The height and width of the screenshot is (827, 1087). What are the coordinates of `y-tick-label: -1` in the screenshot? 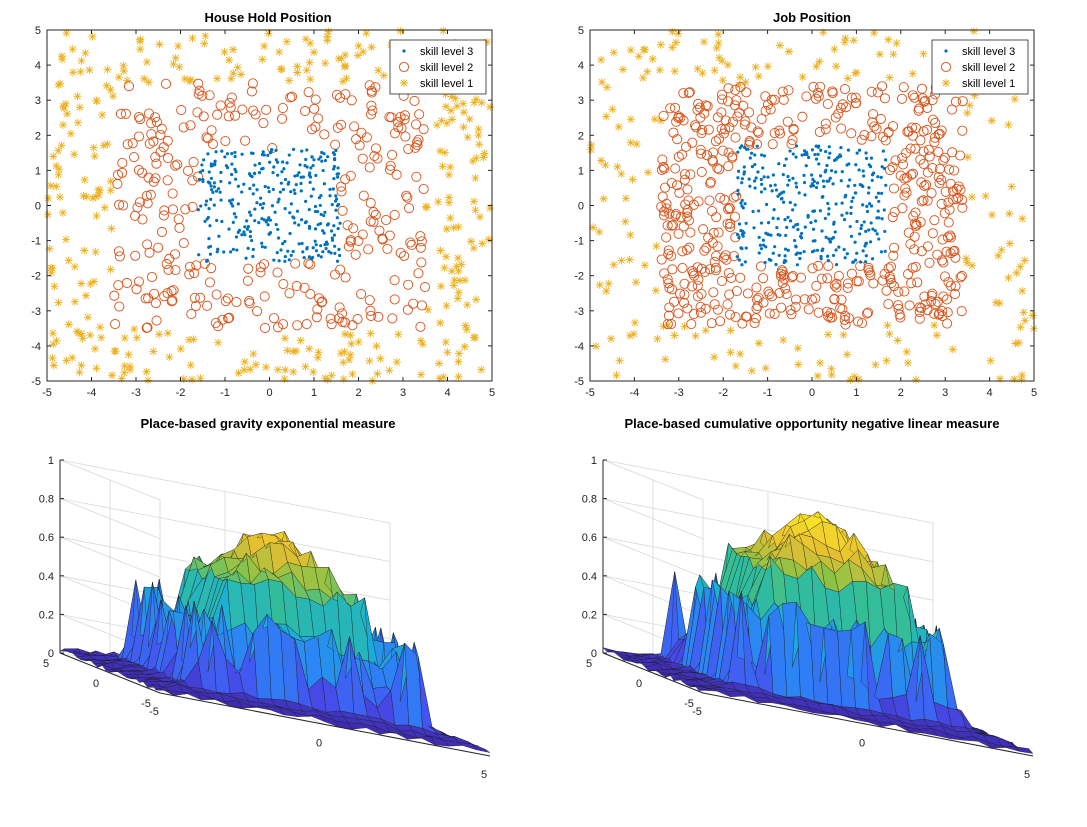 It's located at (36, 242).